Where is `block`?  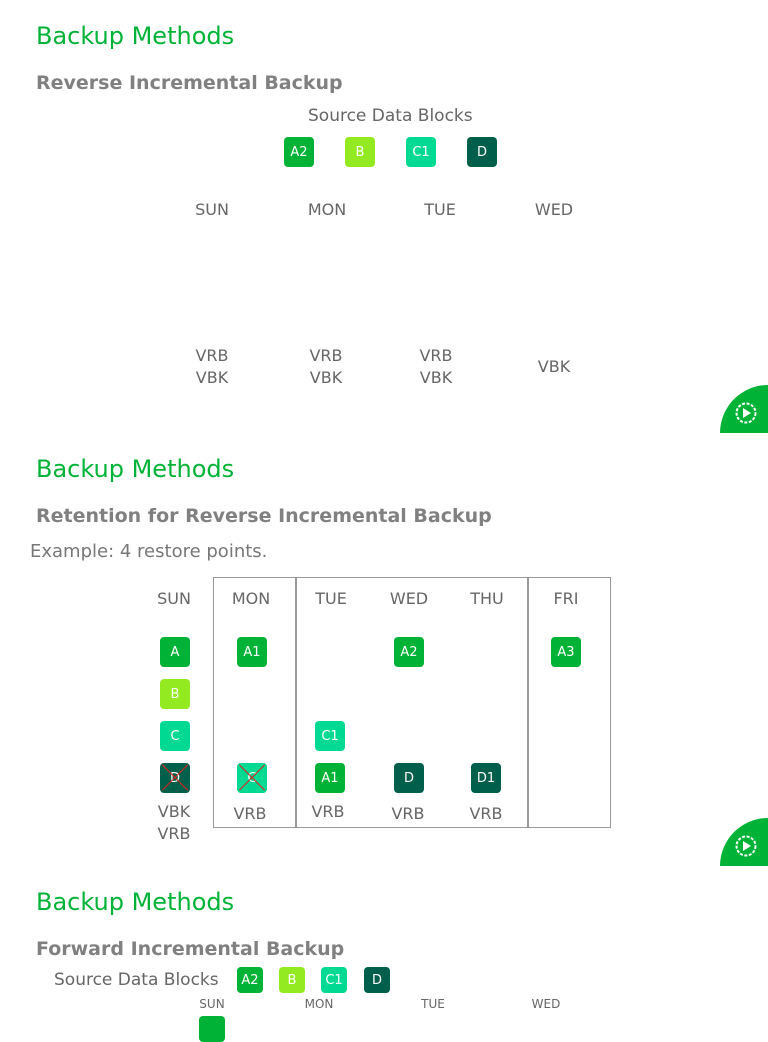
block is located at coordinates (212, 1029).